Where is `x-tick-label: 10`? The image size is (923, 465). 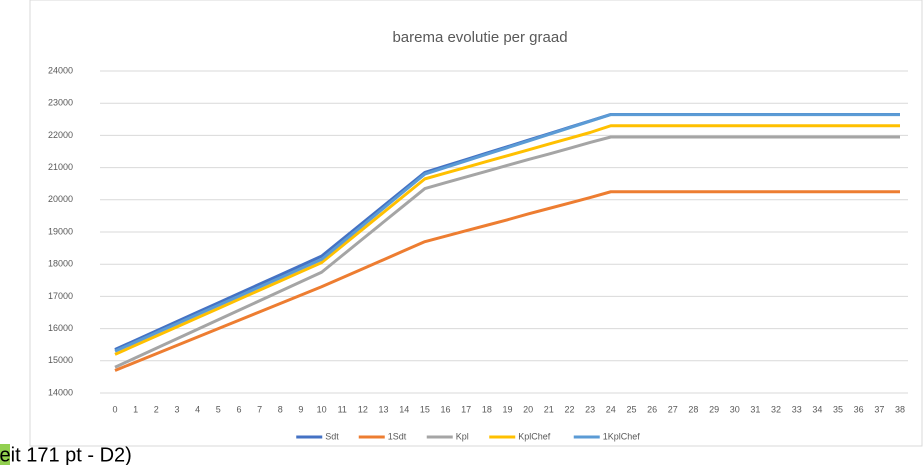 x-tick-label: 10 is located at coordinates (322, 409).